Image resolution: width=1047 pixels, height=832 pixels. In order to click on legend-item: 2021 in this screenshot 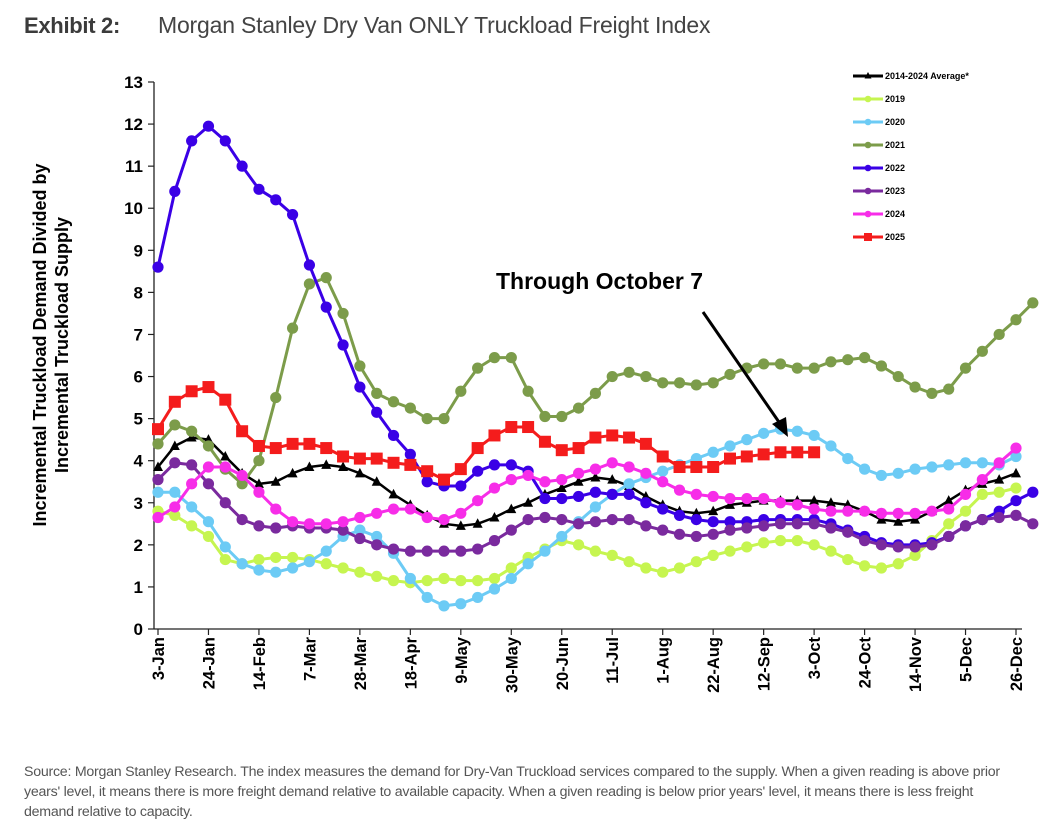, I will do `click(879, 145)`.